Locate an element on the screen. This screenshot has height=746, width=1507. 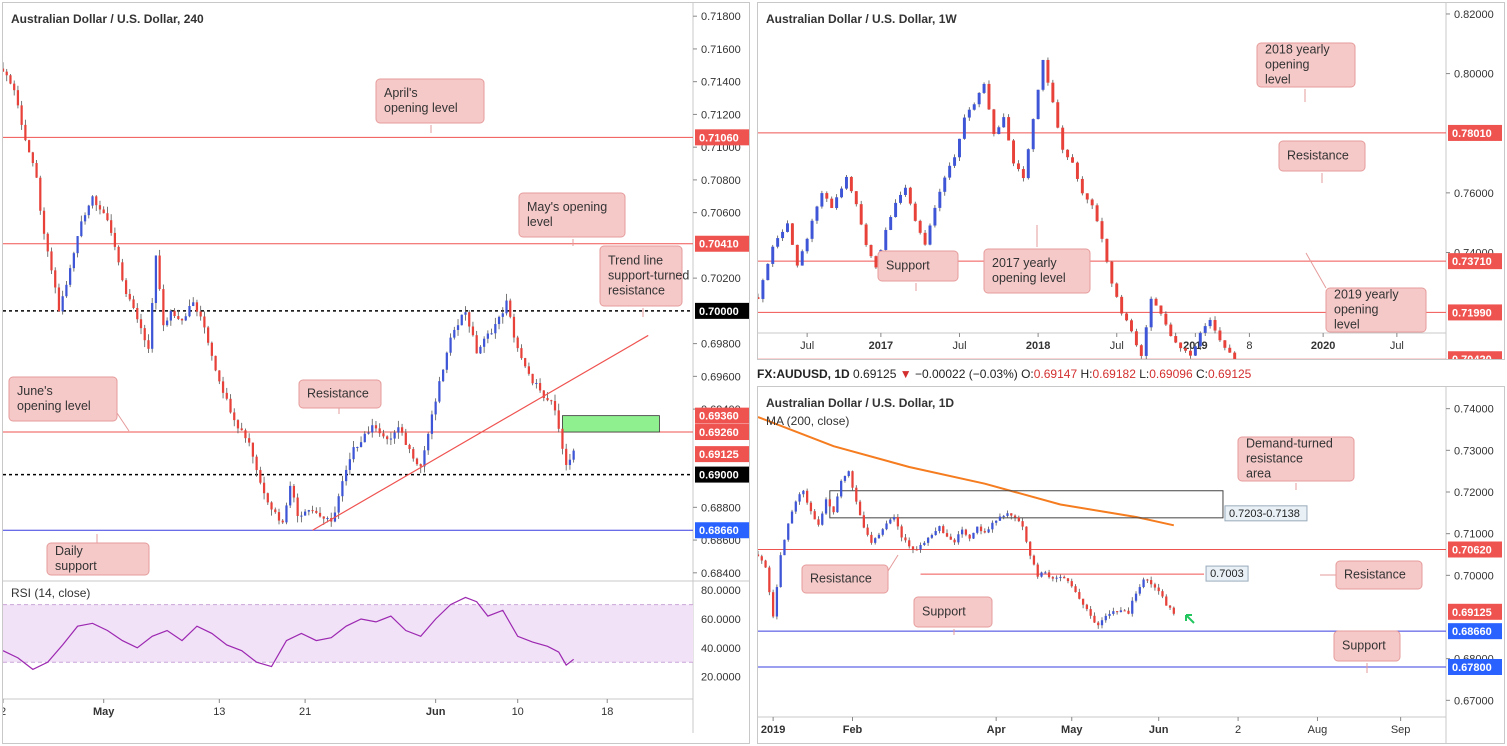
w1-callout-line: Resistance is located at coordinates (1318, 156).